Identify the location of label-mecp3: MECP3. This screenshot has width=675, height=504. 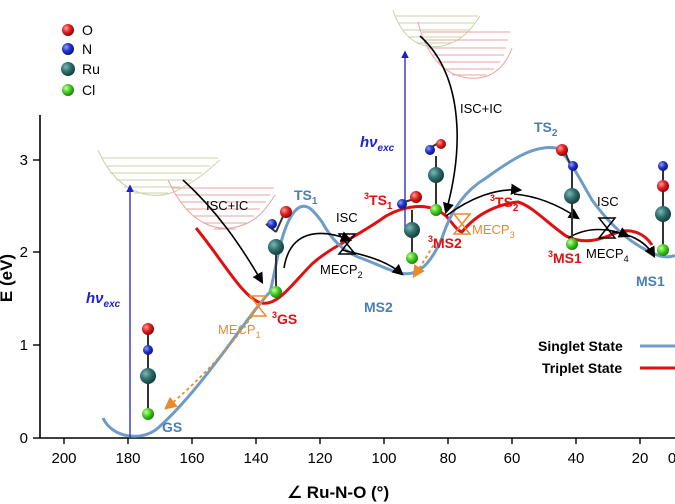
(493, 231).